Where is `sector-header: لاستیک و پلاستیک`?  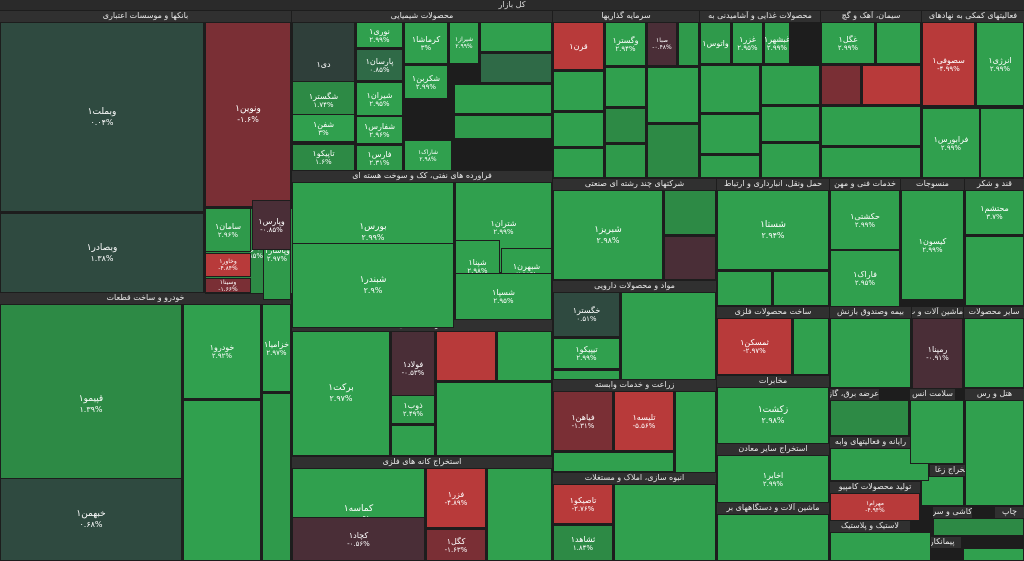 sector-header: لاستیک و پلاستیک is located at coordinates (870, 526).